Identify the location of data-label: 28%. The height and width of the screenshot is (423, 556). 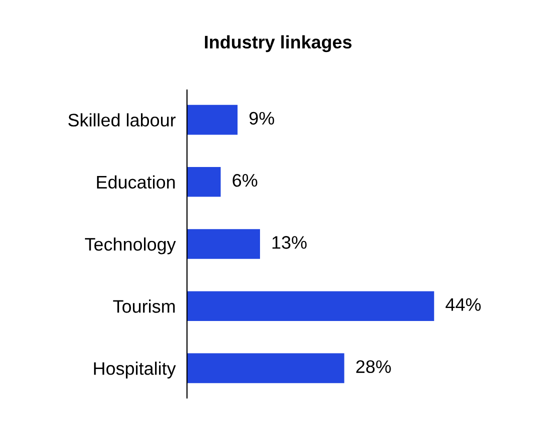
(373, 367).